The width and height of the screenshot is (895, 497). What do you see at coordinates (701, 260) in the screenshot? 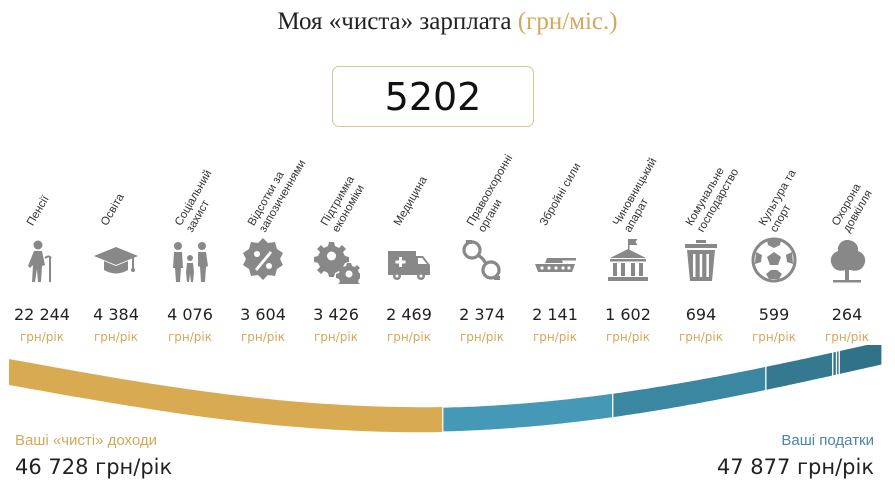
I see `trash-bin-icon` at bounding box center [701, 260].